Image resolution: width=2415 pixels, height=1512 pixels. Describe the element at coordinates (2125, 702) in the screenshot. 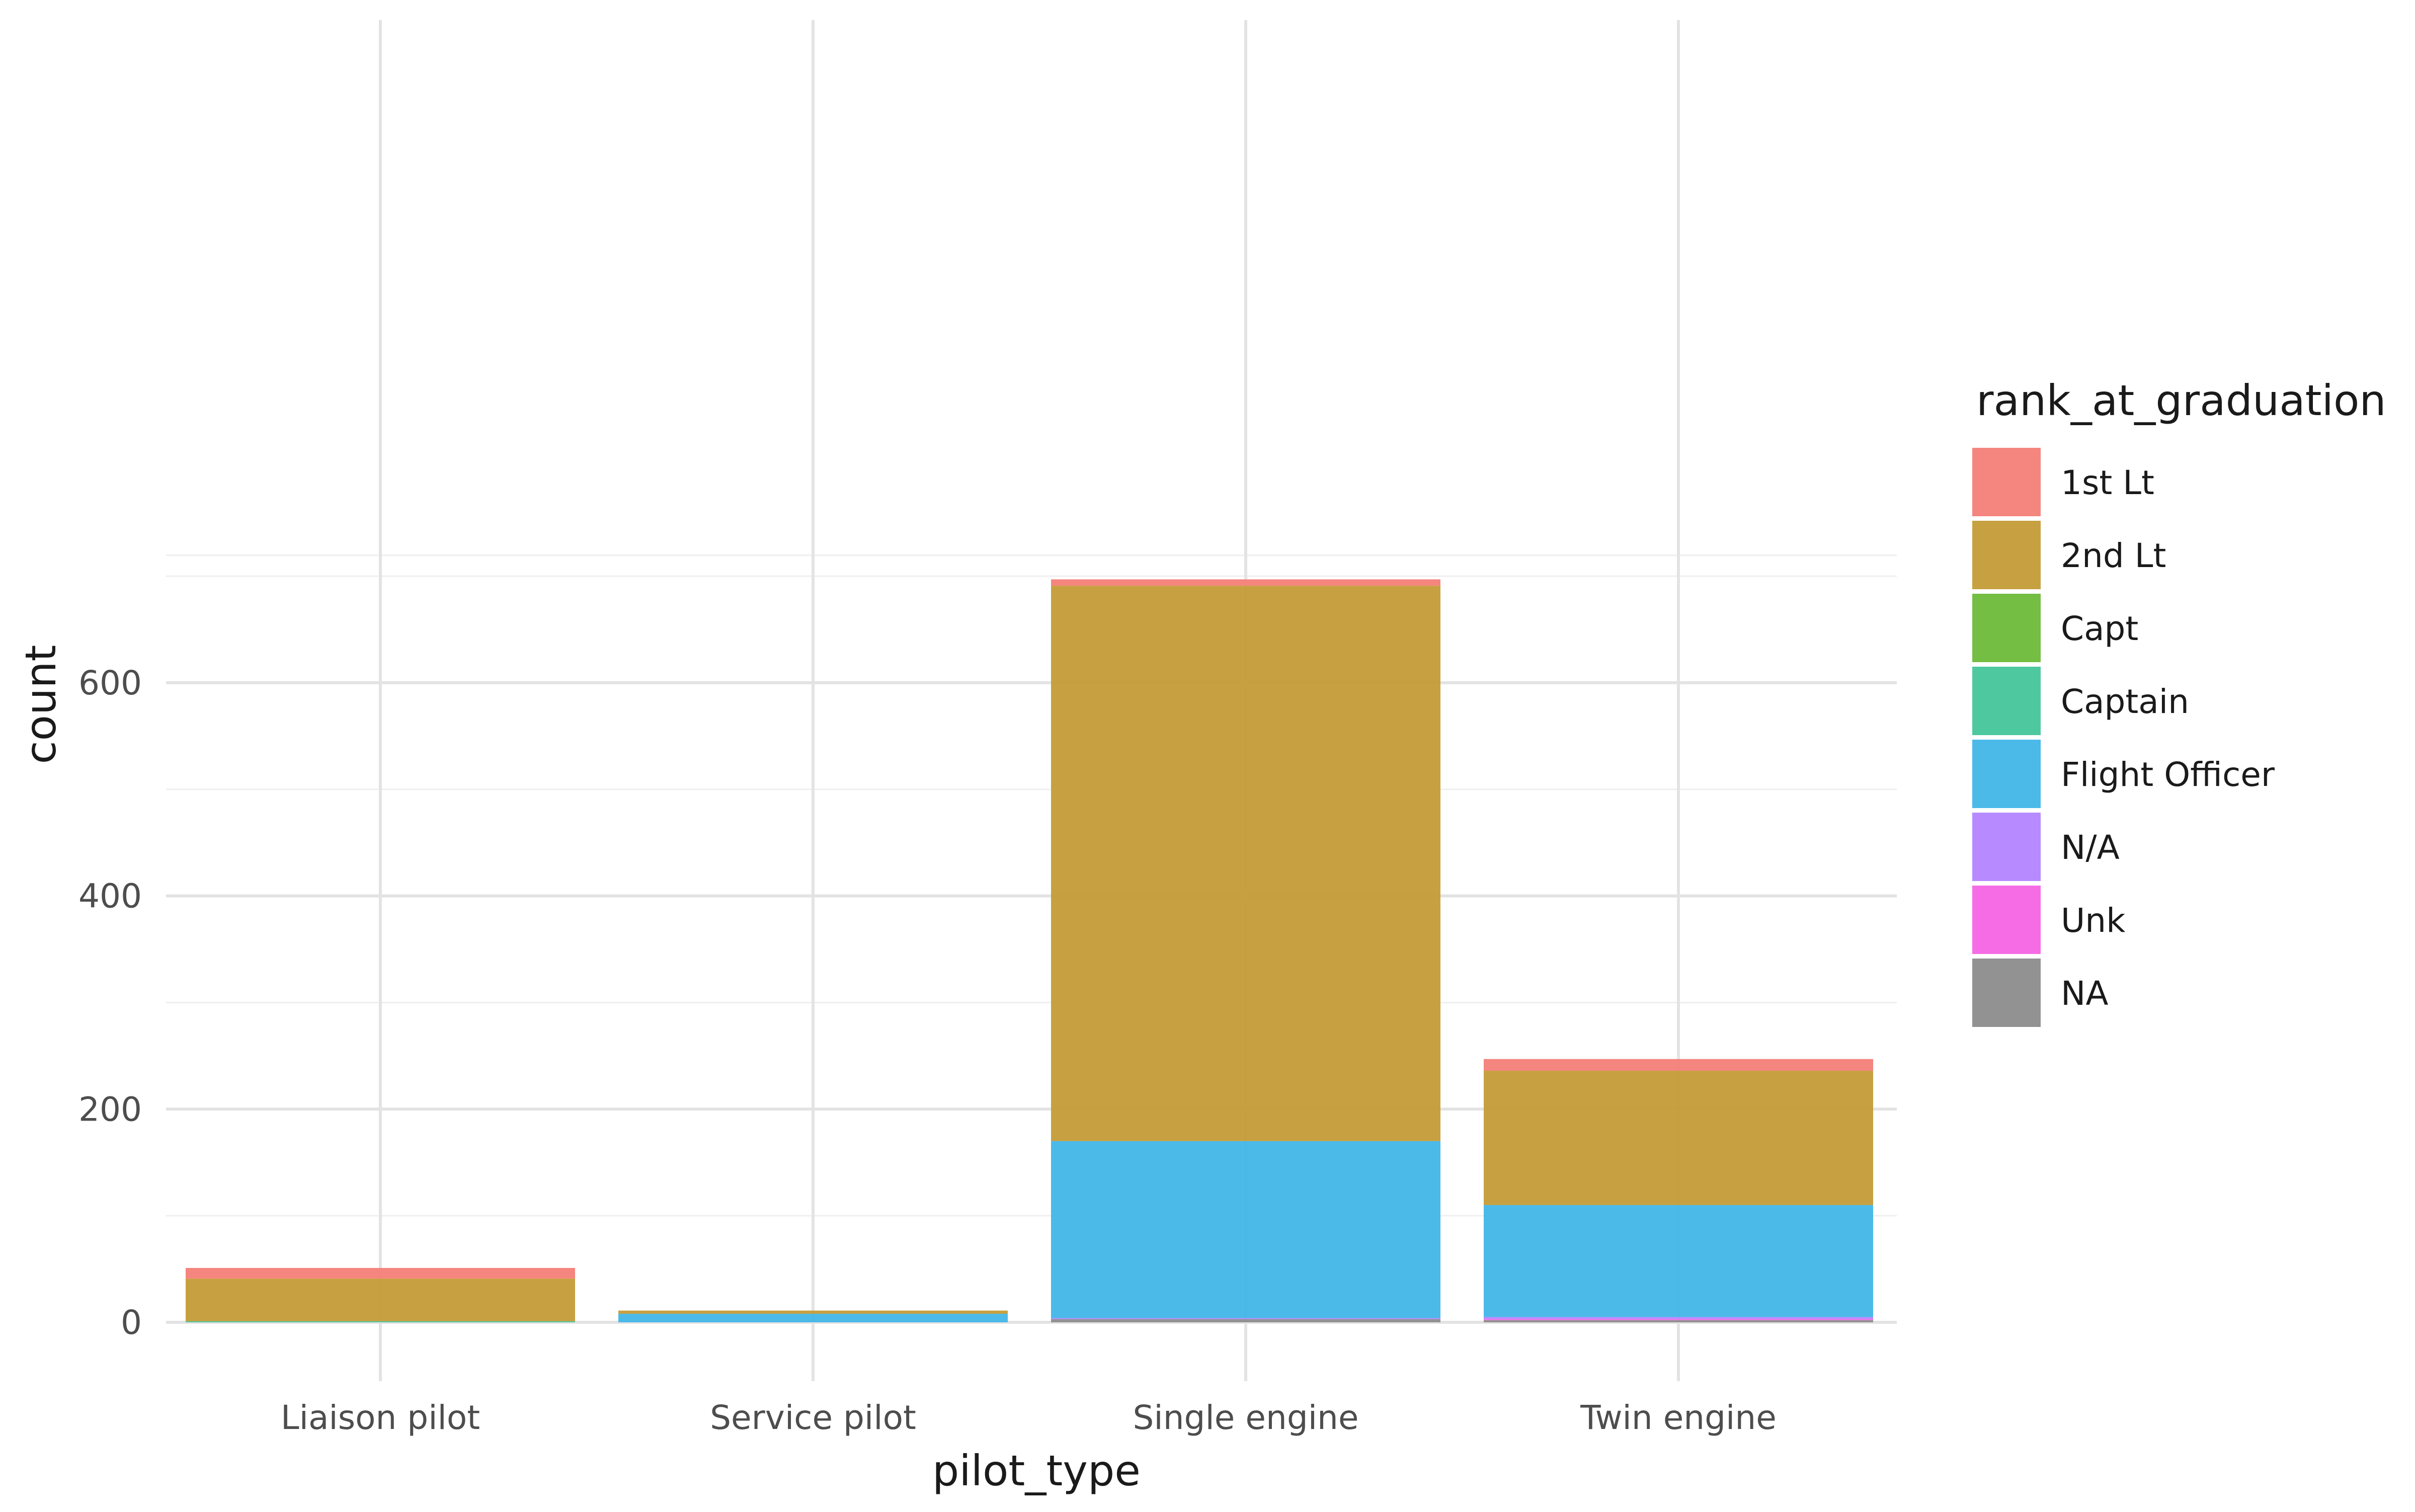

I see `legend-label: Captain` at that location.